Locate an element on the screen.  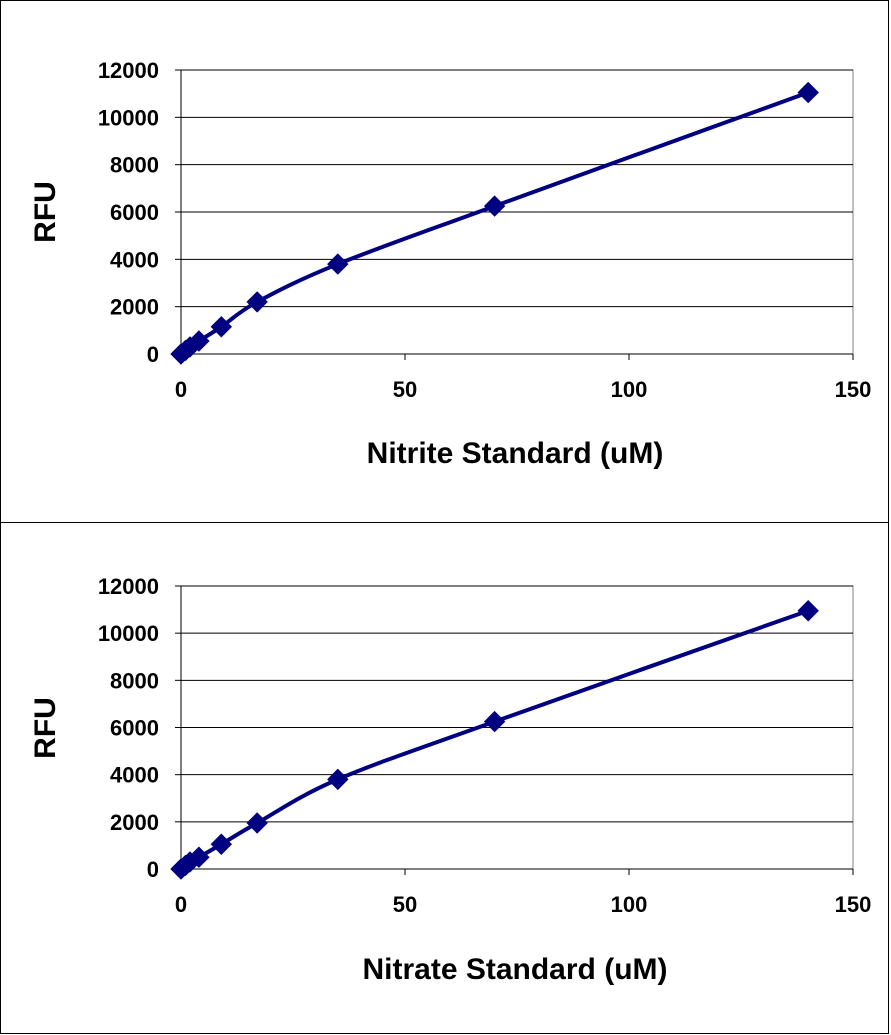
x-axis-label: Nitrate Standard (uM) is located at coordinates (514, 969).